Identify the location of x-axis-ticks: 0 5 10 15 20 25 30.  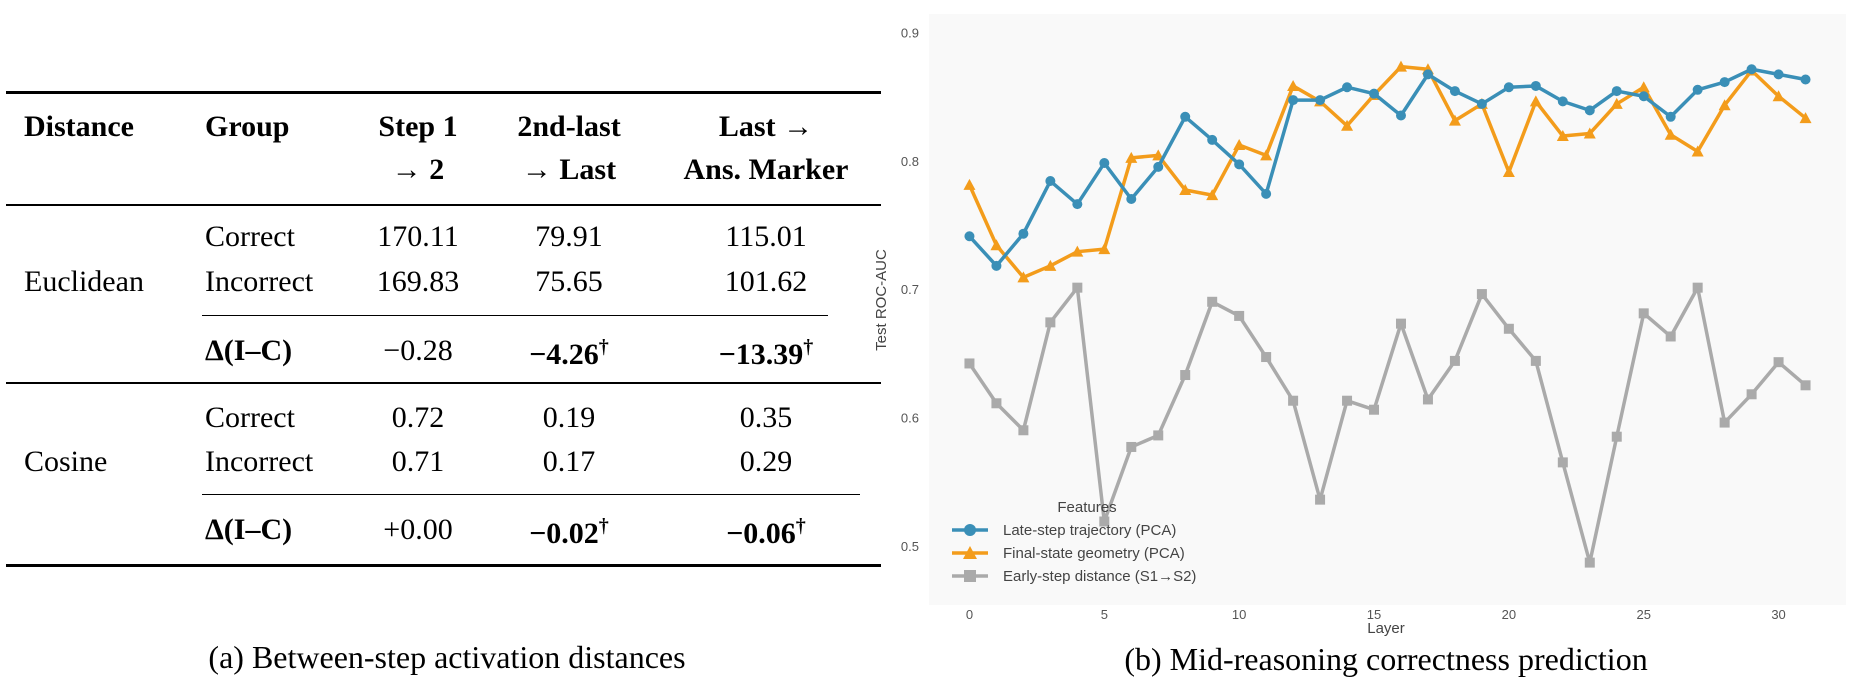
(1376, 614).